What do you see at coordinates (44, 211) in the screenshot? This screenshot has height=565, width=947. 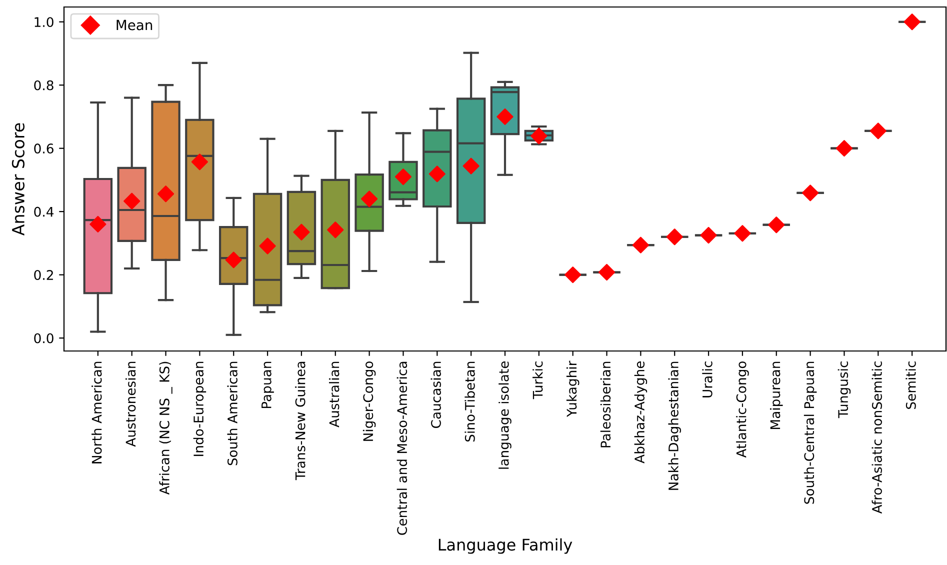 I see `y-tick-label: 0.4` at bounding box center [44, 211].